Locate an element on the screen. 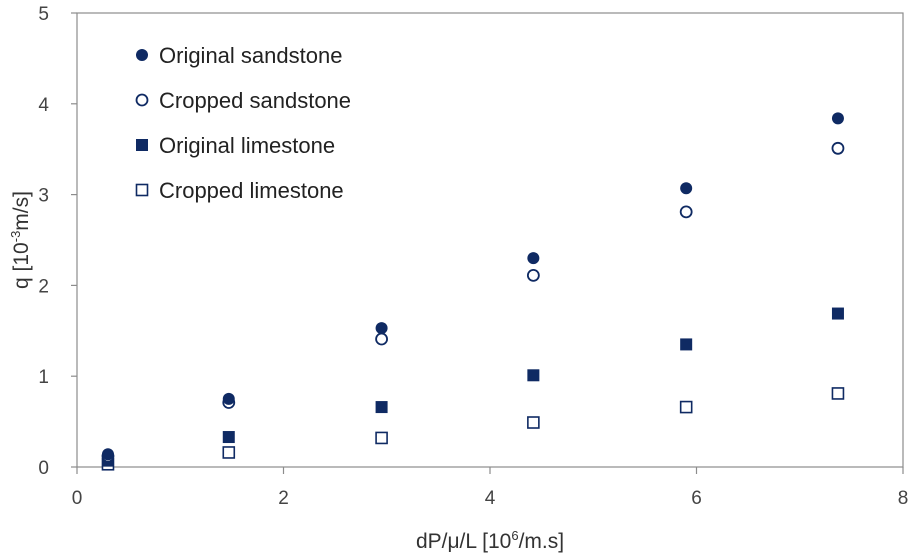 Image resolution: width=912 pixels, height=558 pixels. y-tick-label: 5 is located at coordinates (43, 14).